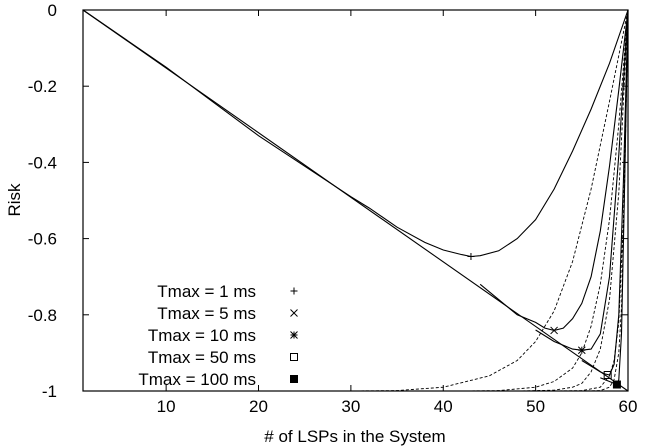 Image resolution: width=661 pixels, height=448 pixels. What do you see at coordinates (350, 406) in the screenshot?
I see `x-tick-label-30: 30` at bounding box center [350, 406].